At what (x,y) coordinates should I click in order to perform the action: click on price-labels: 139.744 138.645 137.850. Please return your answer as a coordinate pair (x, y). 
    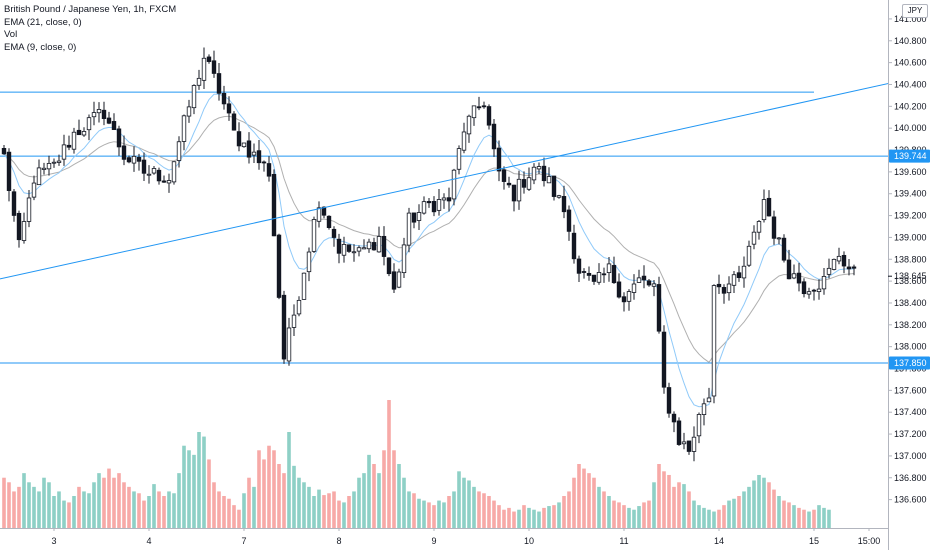
    Looking at the image, I should click on (909, 259).